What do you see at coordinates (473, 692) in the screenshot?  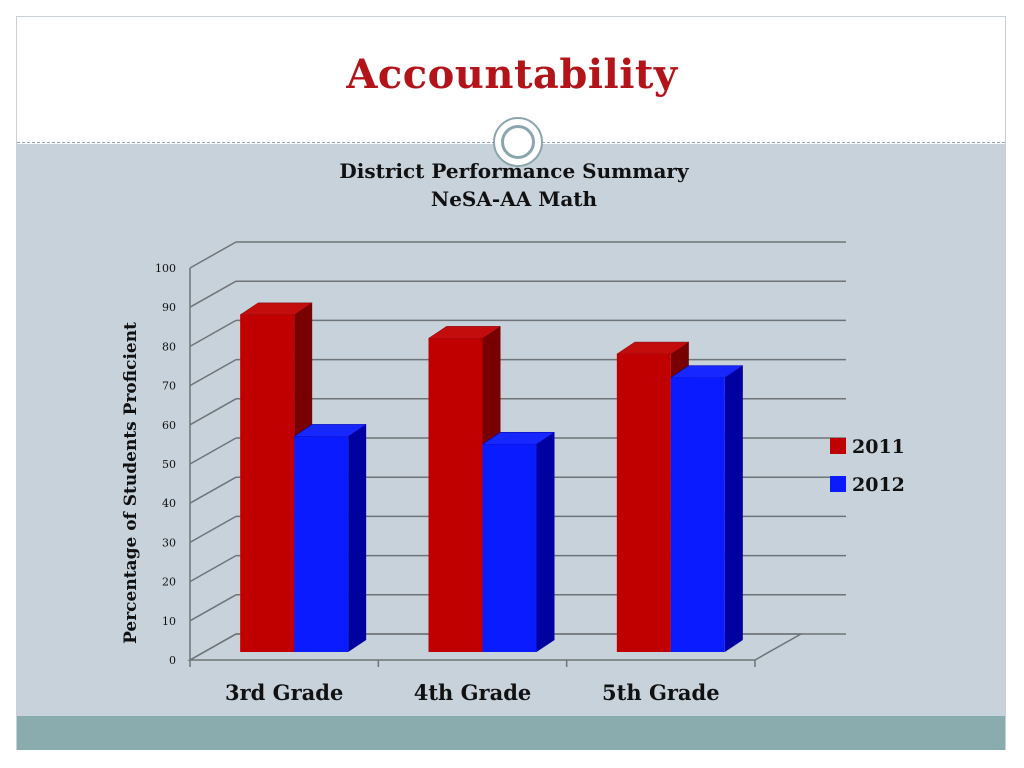 I see `x-tick-label: 4th Grade` at bounding box center [473, 692].